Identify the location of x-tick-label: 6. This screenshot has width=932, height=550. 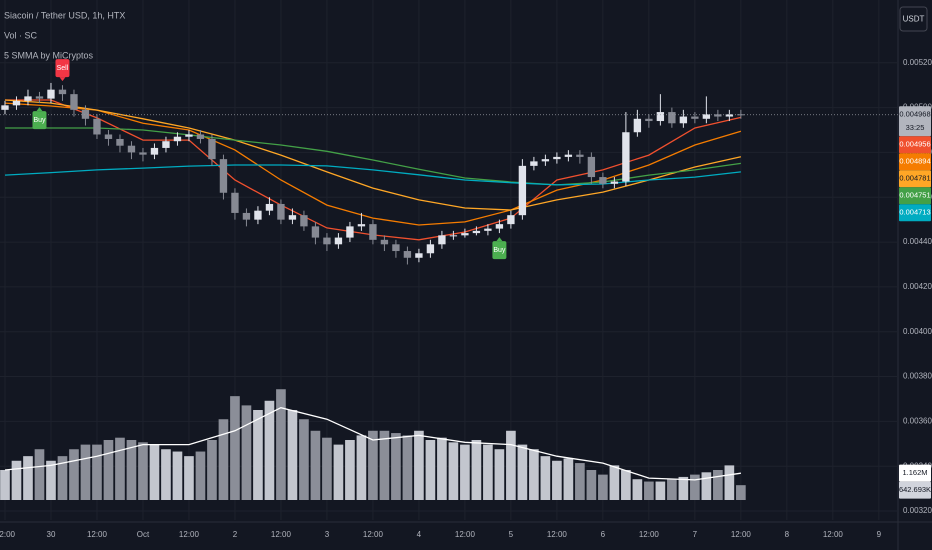
(603, 534).